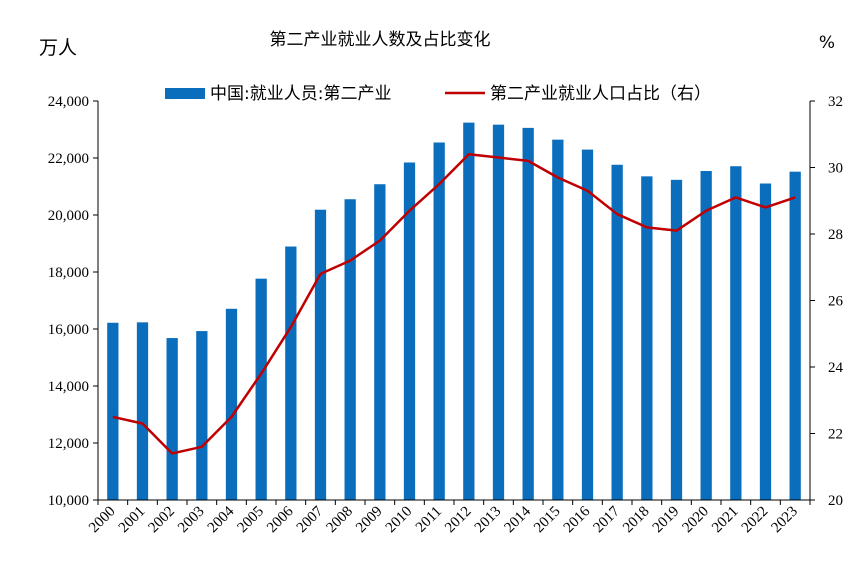 Image resolution: width=865 pixels, height=569 pixels. Describe the element at coordinates (666, 520) in the screenshot. I see `x-tick-label: 2019` at that location.